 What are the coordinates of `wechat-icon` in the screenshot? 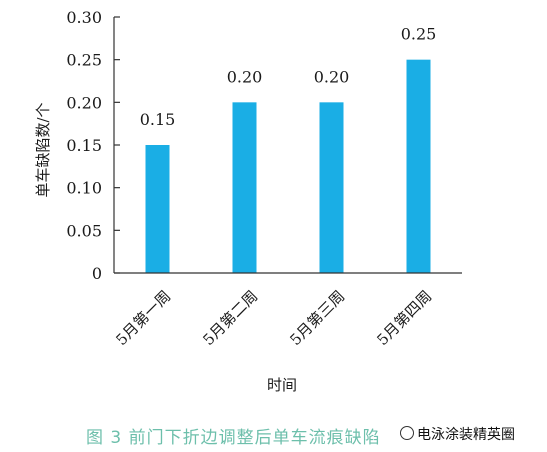 It's located at (407, 433).